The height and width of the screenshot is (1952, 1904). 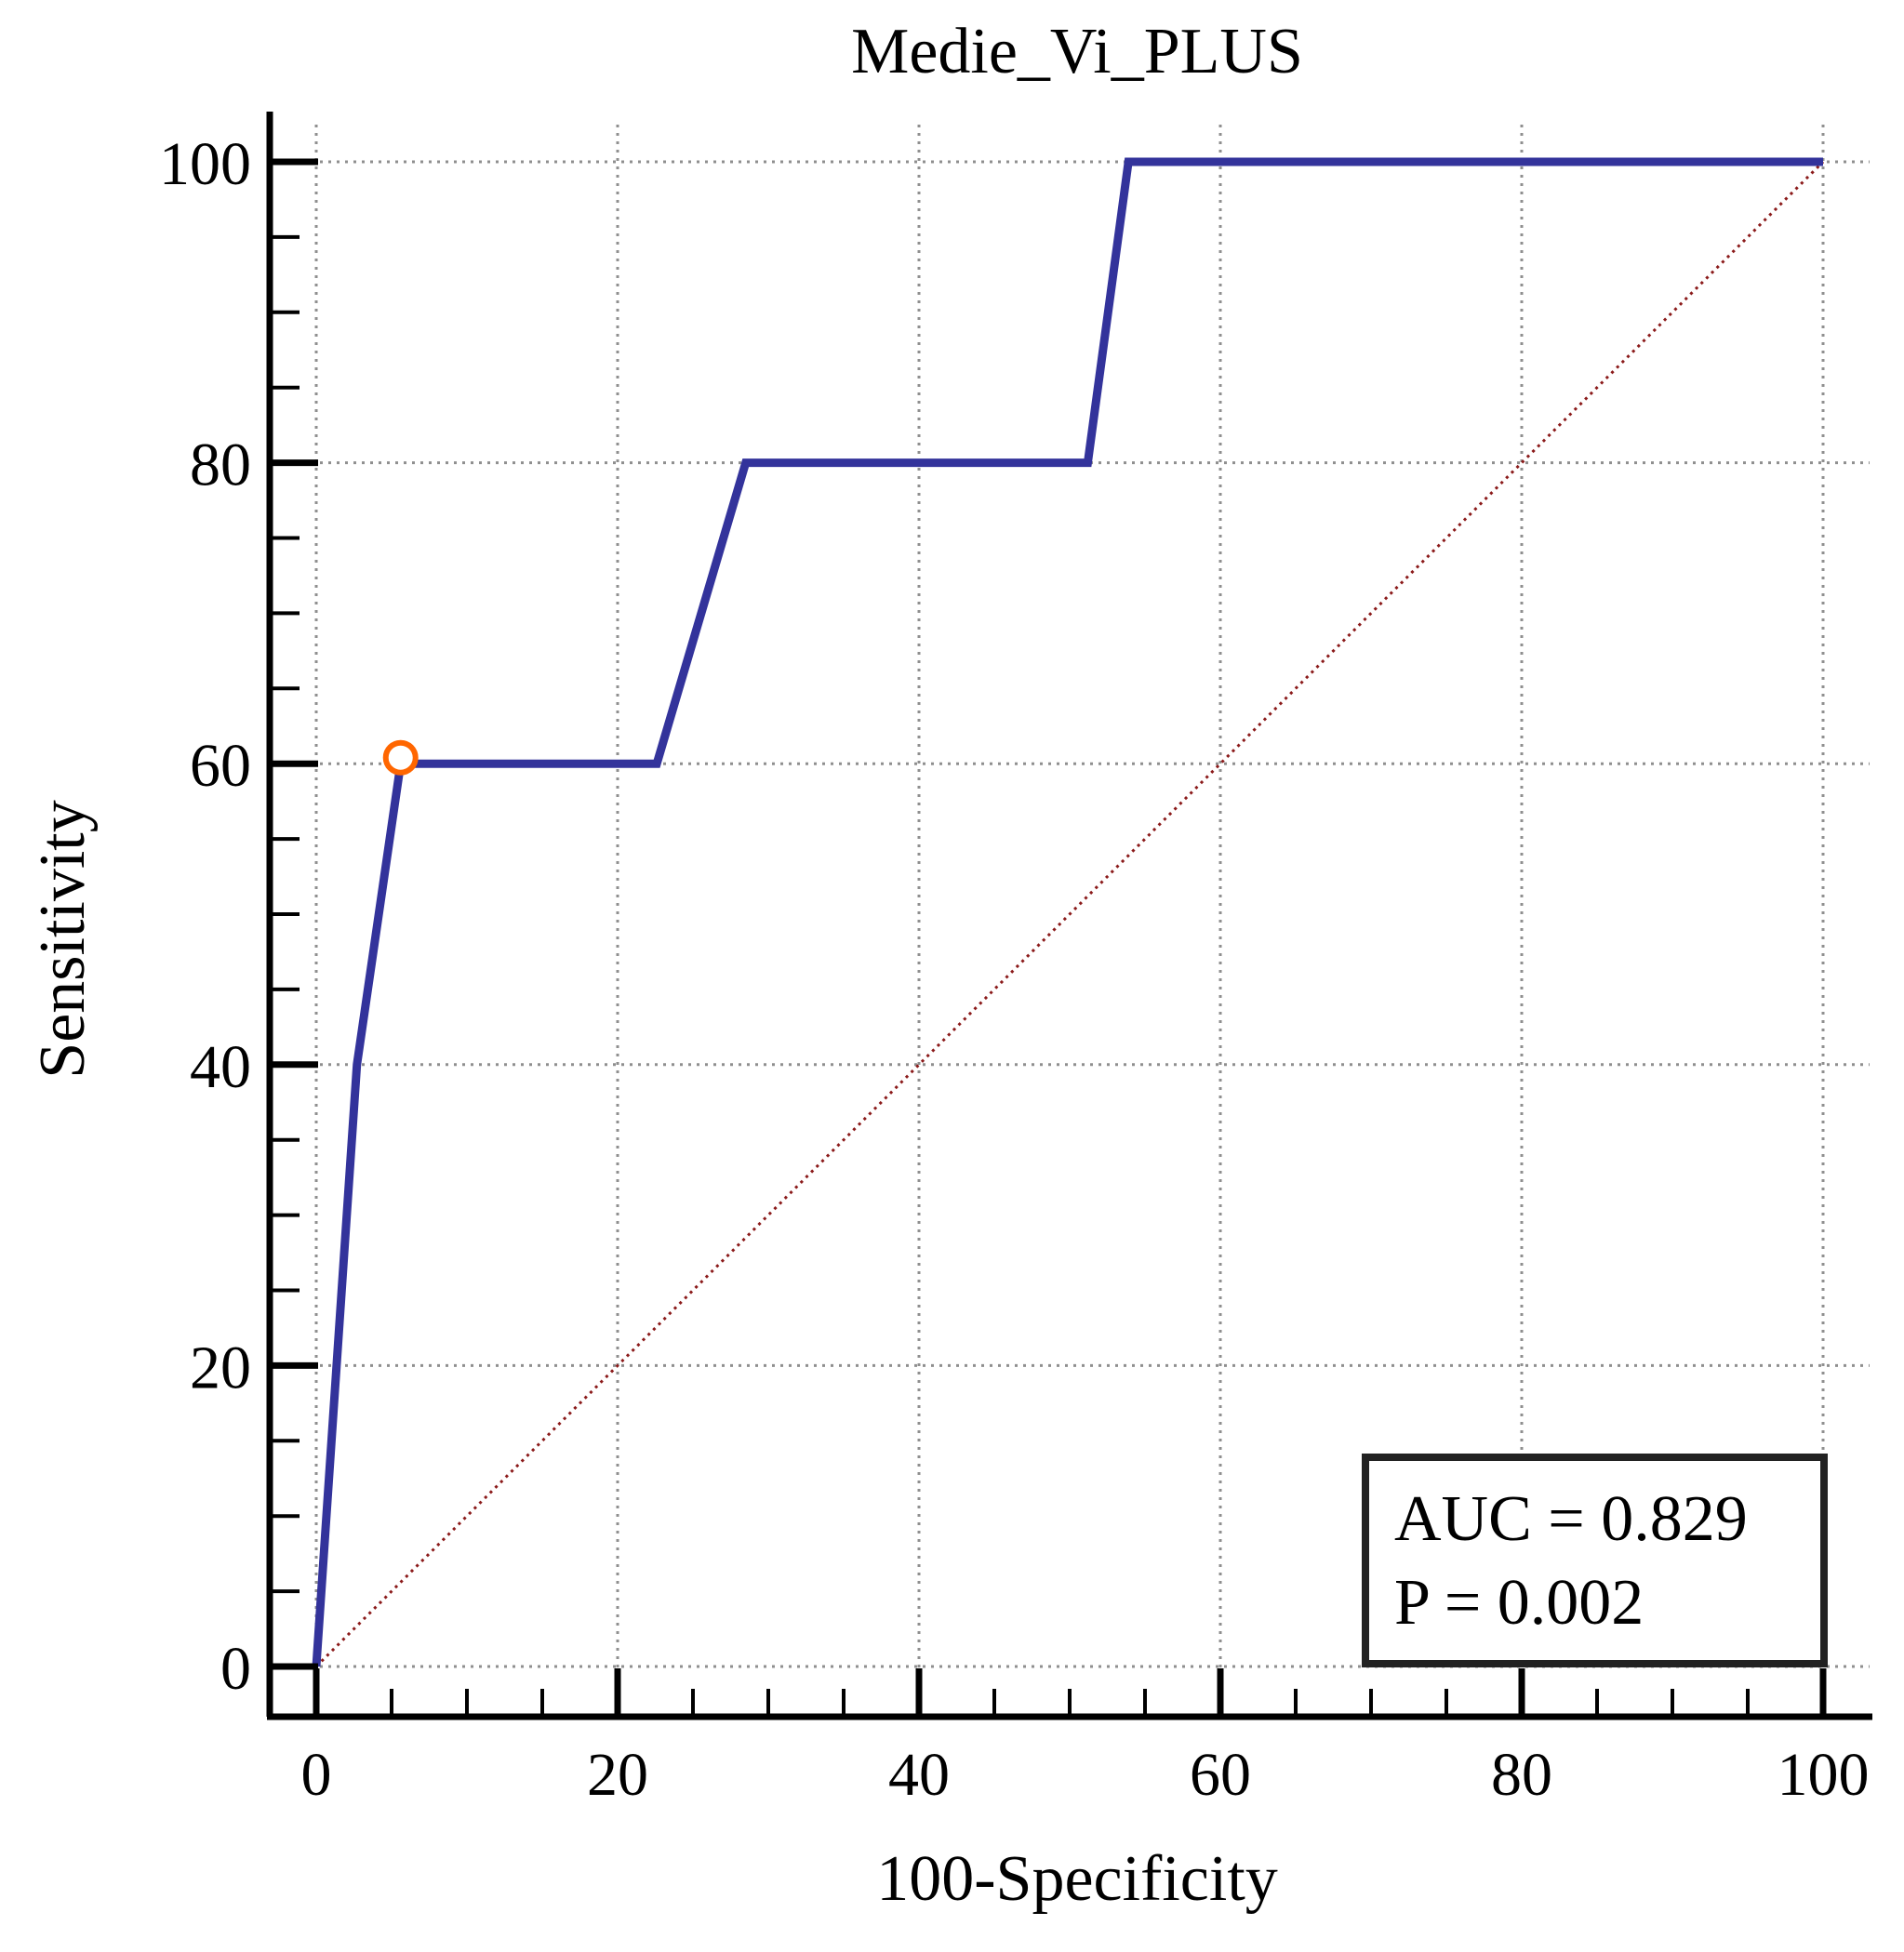 What do you see at coordinates (63, 939) in the screenshot?
I see `y-axis-label: Sensitivity` at bounding box center [63, 939].